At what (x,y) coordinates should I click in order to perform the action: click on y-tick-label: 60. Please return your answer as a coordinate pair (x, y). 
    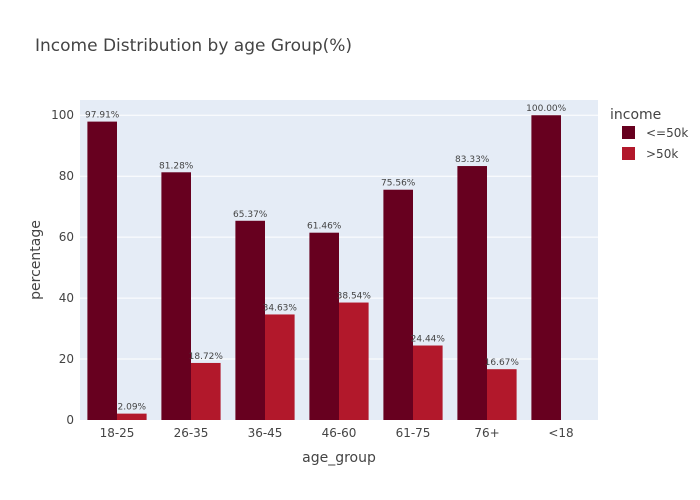
    Looking at the image, I should click on (66, 237).